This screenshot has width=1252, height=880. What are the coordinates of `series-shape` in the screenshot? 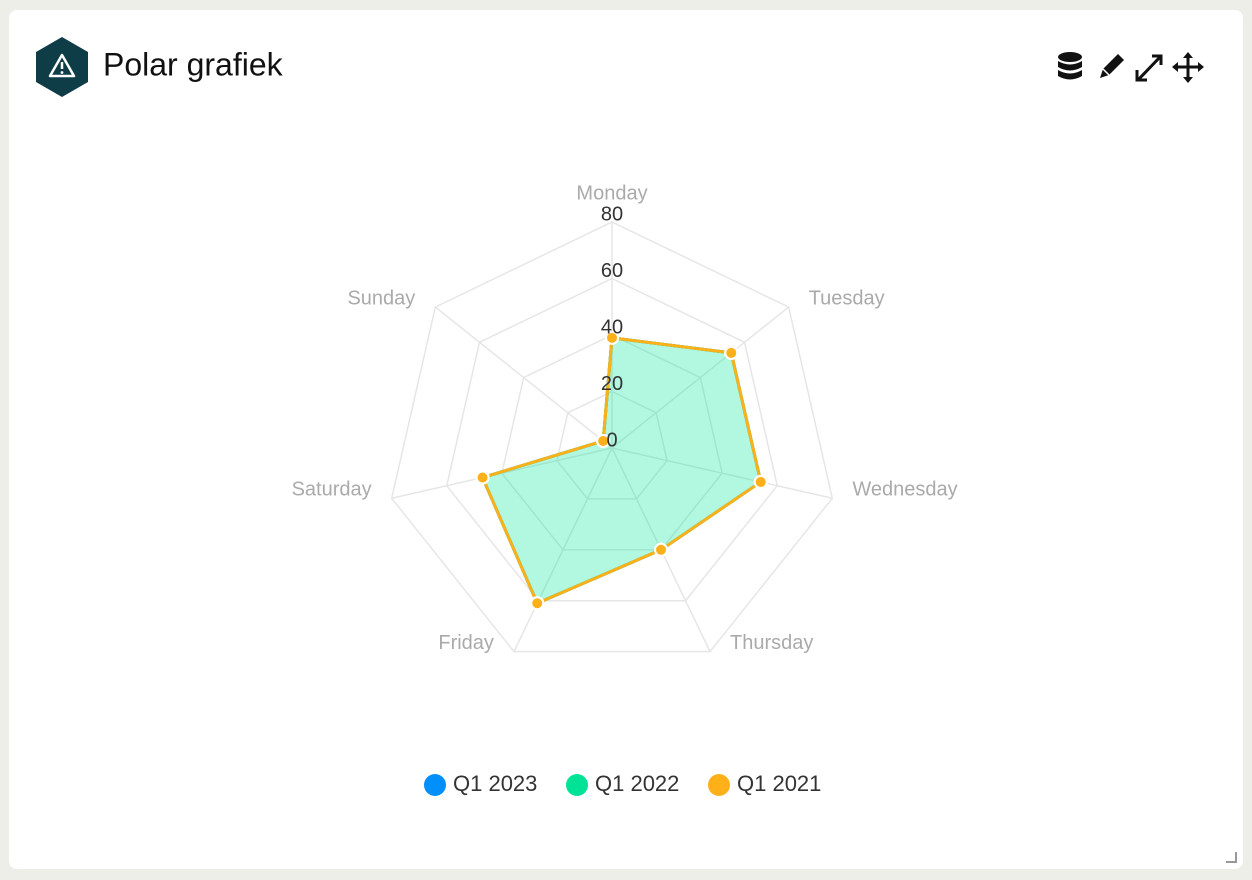 It's located at (622, 470).